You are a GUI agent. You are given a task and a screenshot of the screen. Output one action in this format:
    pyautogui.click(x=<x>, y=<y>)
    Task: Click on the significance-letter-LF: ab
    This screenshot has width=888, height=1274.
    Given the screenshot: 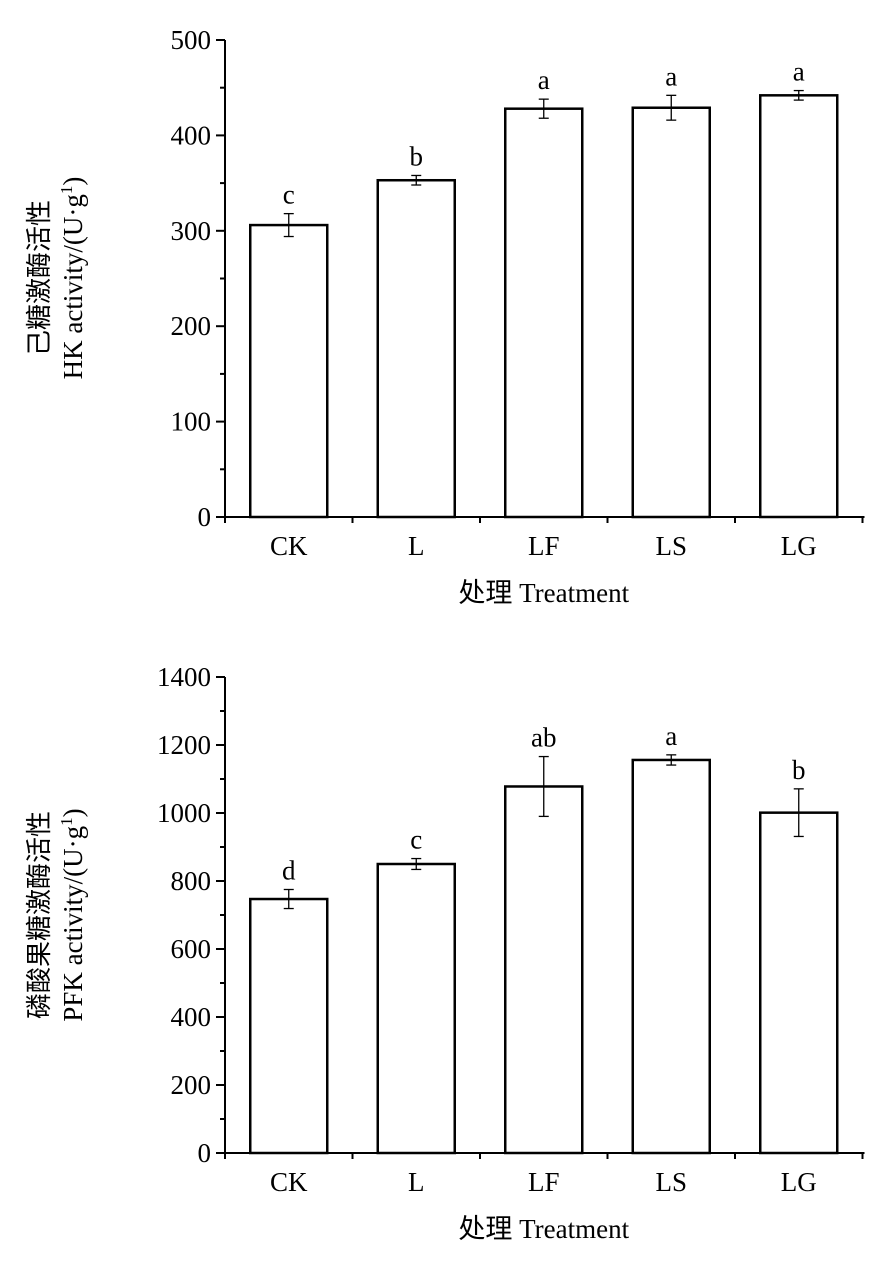 What is the action you would take?
    pyautogui.click(x=543, y=738)
    